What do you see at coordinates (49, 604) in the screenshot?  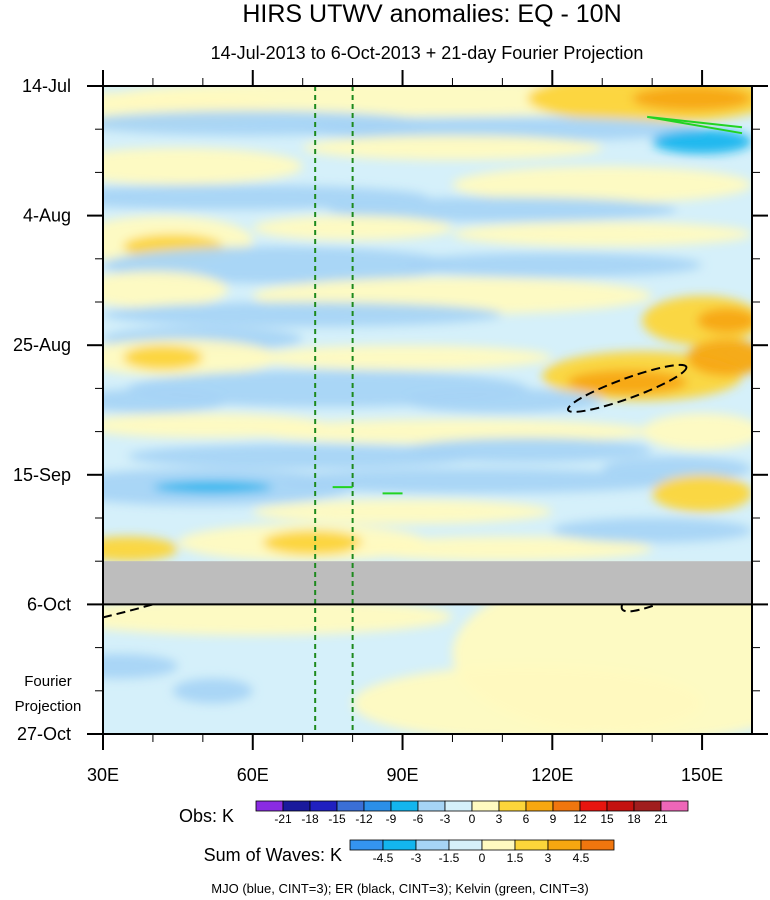 I see `y-tick-label-6-oct: 6-Oct` at bounding box center [49, 604].